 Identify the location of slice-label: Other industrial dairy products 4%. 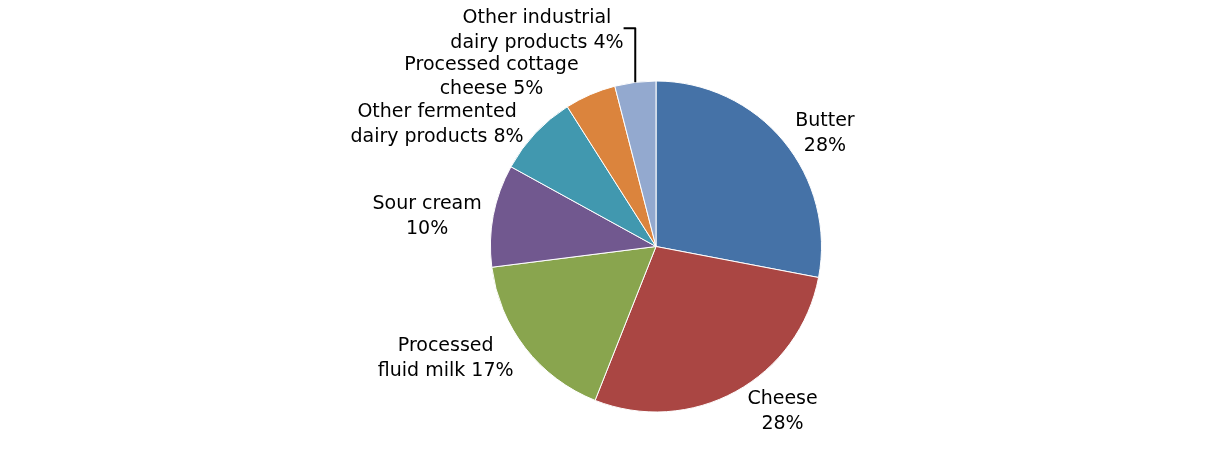
(537, 28).